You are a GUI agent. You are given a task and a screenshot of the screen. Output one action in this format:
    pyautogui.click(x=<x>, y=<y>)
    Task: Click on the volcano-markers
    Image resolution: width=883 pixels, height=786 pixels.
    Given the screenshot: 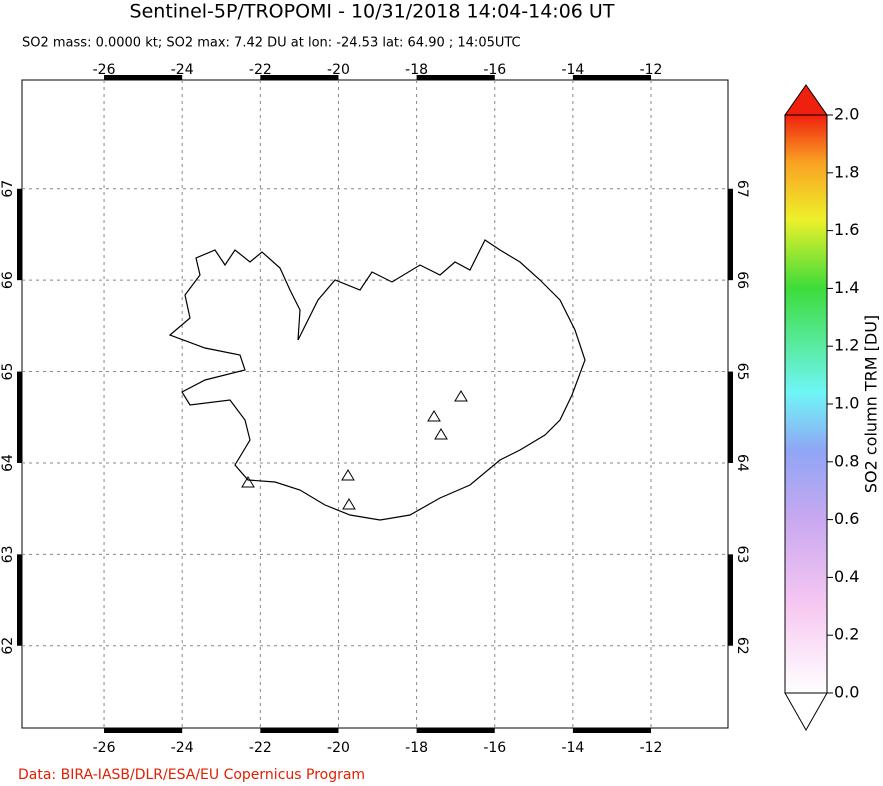 What is the action you would take?
    pyautogui.click(x=354, y=450)
    